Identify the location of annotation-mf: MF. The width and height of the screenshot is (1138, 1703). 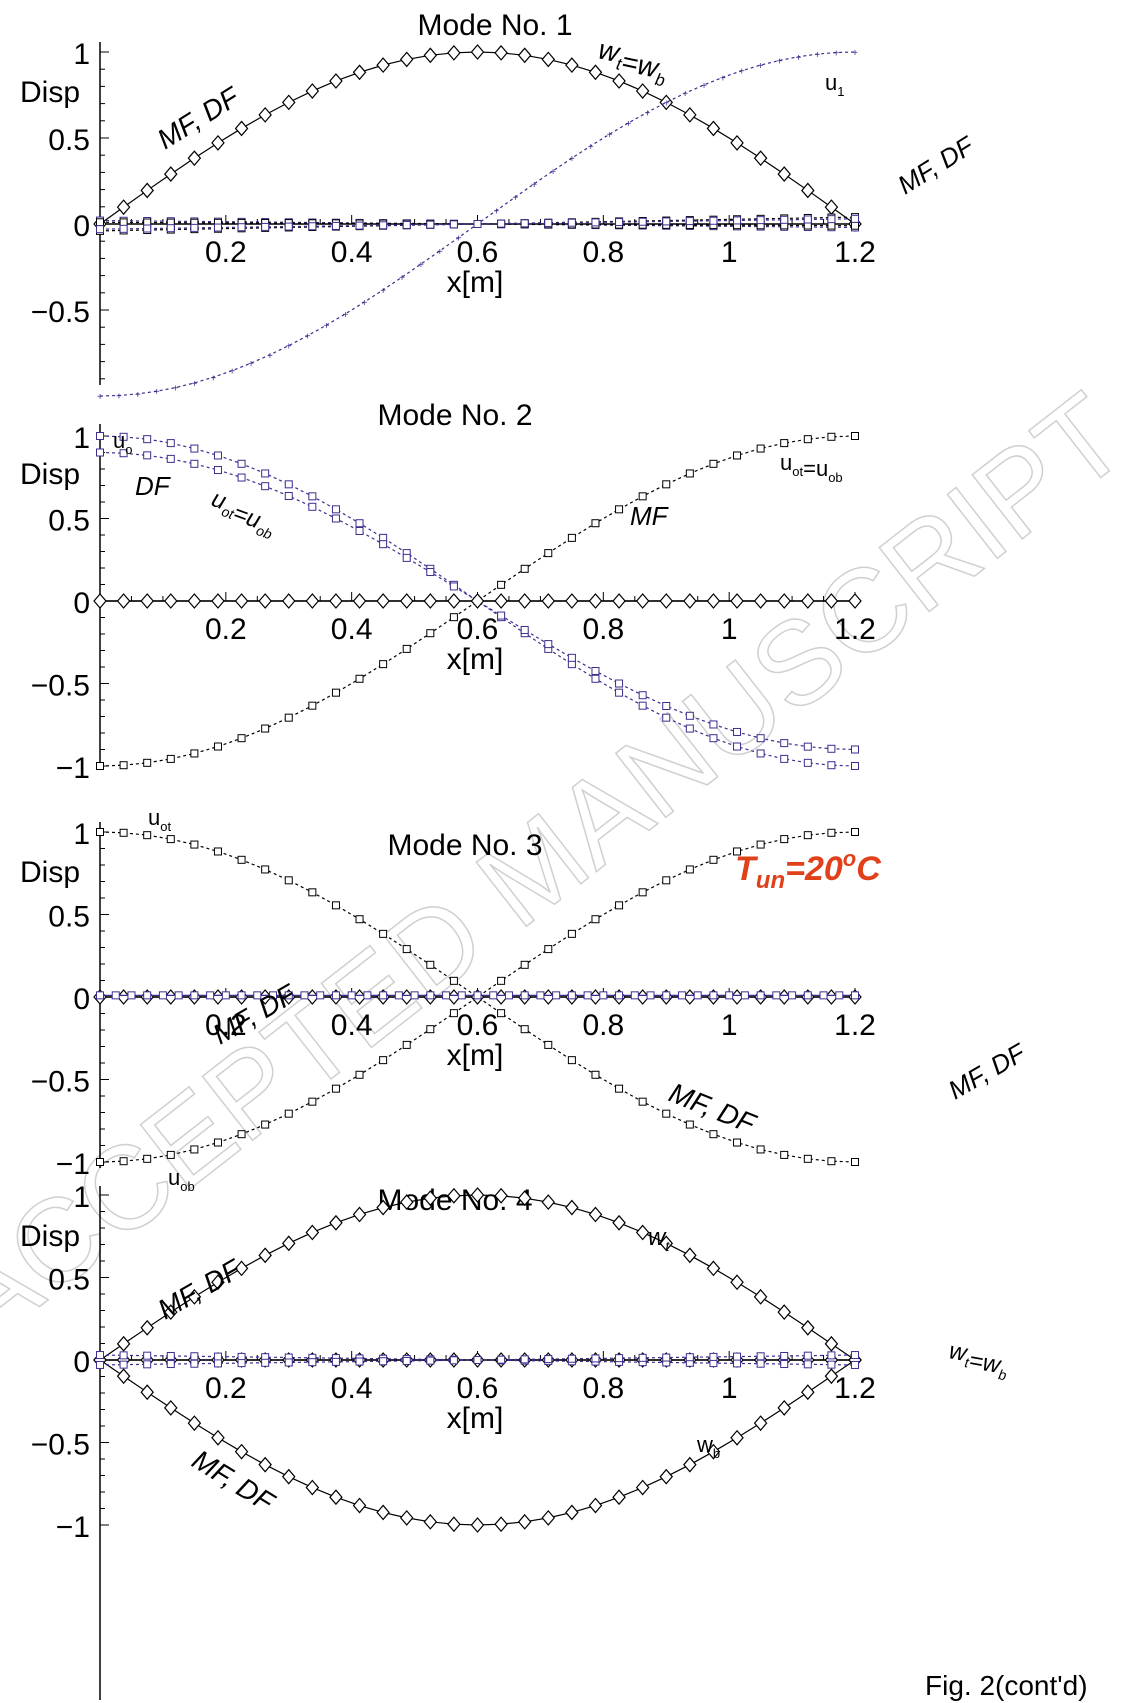
(650, 516).